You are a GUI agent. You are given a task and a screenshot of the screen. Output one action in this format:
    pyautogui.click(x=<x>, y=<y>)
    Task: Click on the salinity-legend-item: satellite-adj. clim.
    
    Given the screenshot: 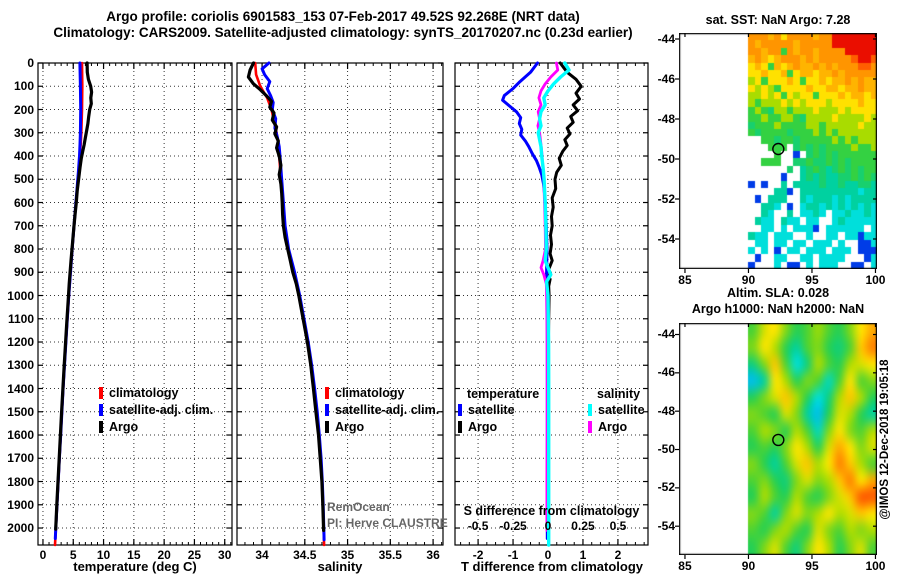 What is the action you would take?
    pyautogui.click(x=382, y=410)
    